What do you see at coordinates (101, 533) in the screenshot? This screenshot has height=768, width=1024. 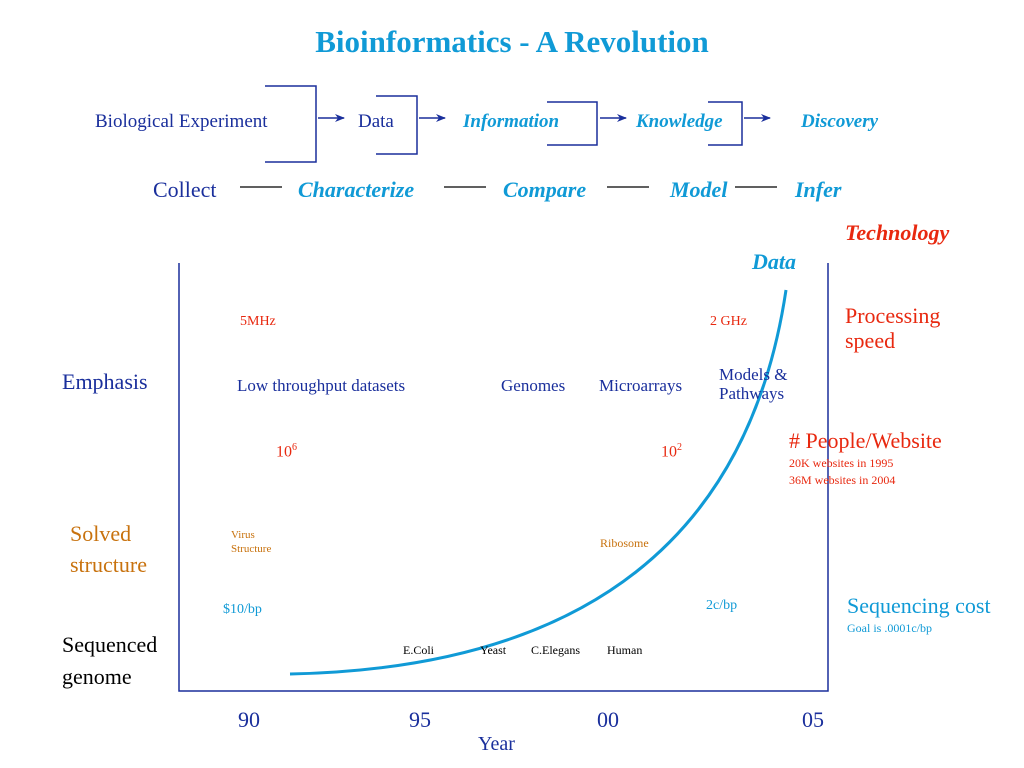 I see `solved-structure-label-1: Solved` at bounding box center [101, 533].